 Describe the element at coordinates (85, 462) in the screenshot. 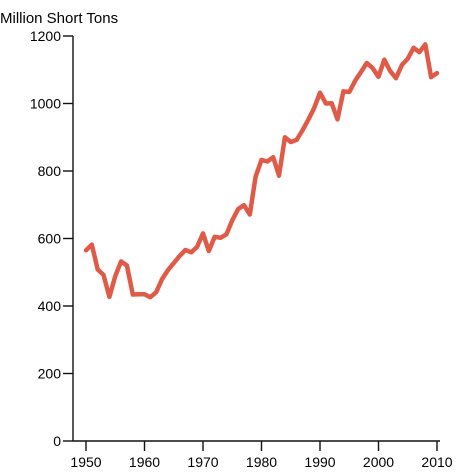

I see `x-tick-label: 1950` at that location.